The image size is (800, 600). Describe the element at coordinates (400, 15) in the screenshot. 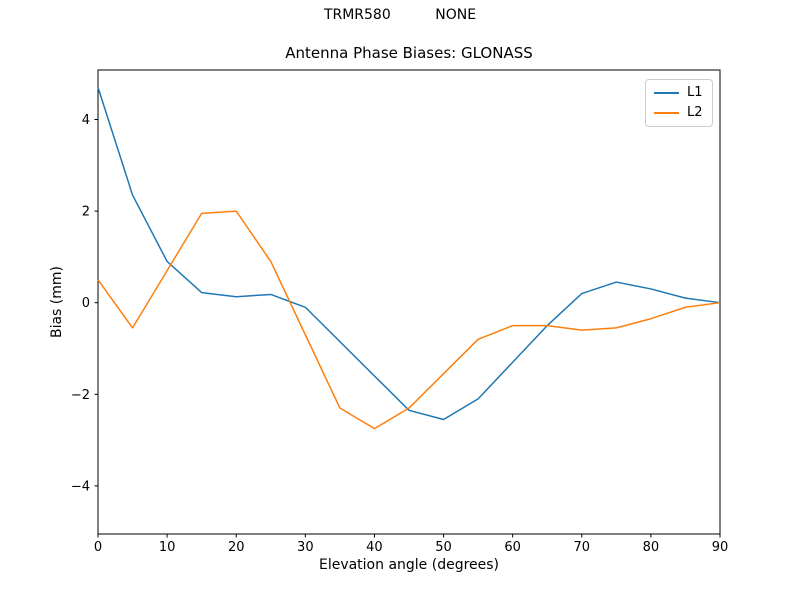

I see `figure-suptitle: TRMR580 NONE` at that location.